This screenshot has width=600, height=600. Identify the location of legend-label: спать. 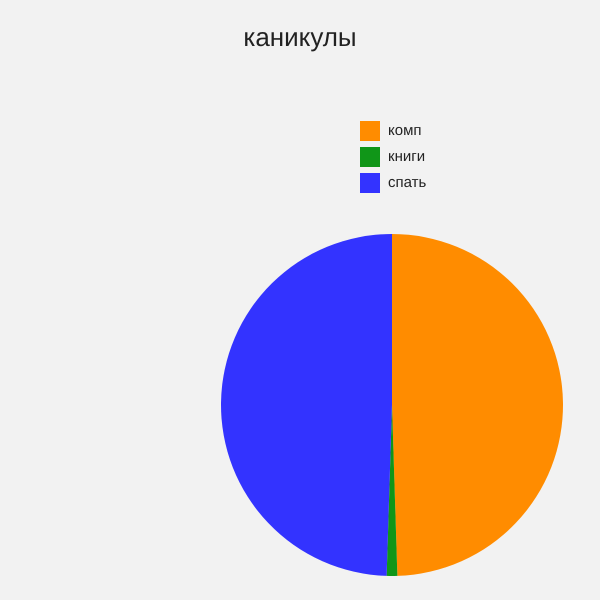
(407, 183).